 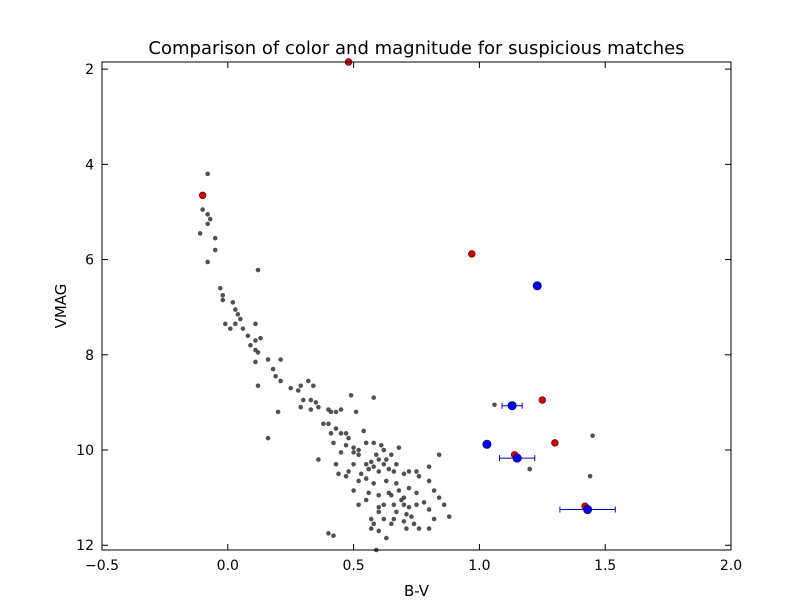 I want to click on x-tick-label: 0.5, so click(x=353, y=566).